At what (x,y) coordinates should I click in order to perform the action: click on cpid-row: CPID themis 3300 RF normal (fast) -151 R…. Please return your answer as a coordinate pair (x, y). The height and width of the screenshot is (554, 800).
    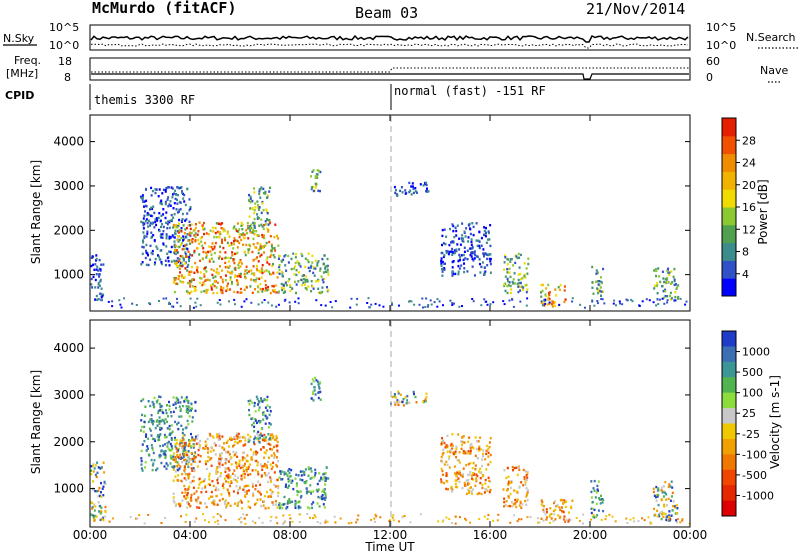
    Looking at the image, I should click on (275, 97).